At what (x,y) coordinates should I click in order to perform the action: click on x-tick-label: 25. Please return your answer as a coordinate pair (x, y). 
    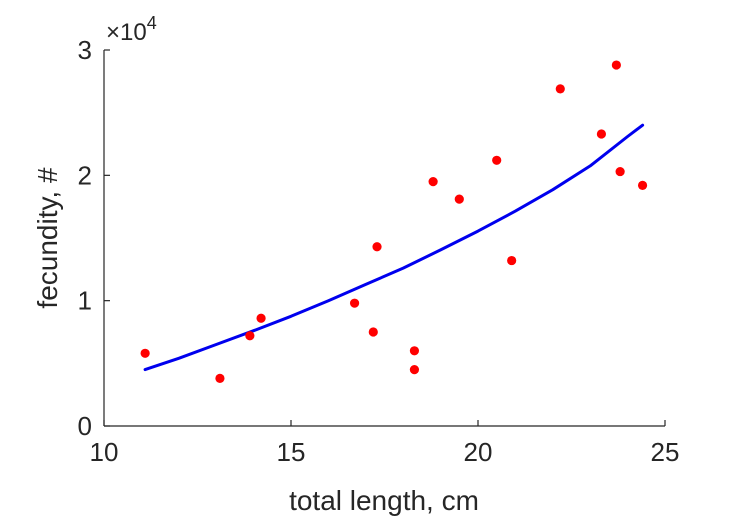
    Looking at the image, I should click on (665, 452).